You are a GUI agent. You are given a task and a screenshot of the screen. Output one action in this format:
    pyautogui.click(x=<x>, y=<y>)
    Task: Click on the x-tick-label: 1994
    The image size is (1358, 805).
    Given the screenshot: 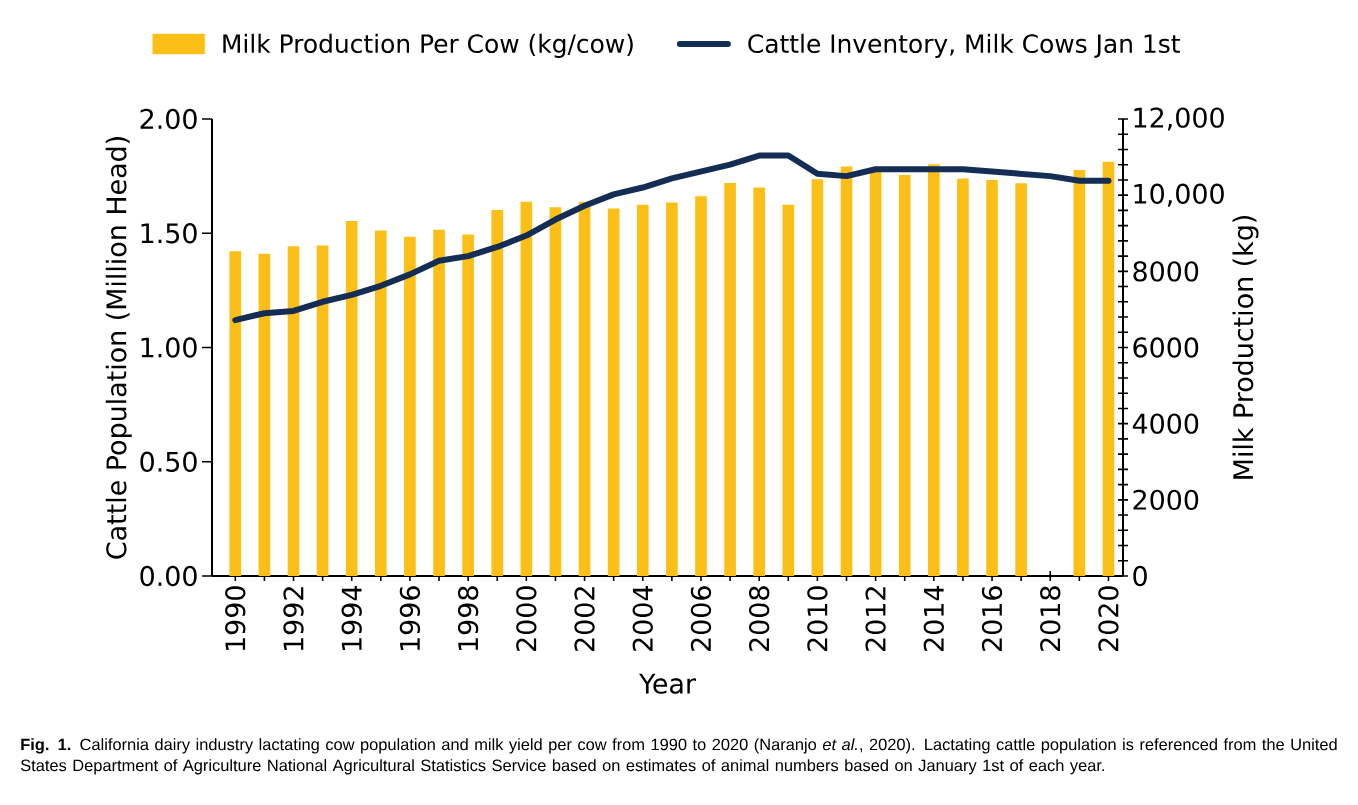 What is the action you would take?
    pyautogui.click(x=351, y=618)
    